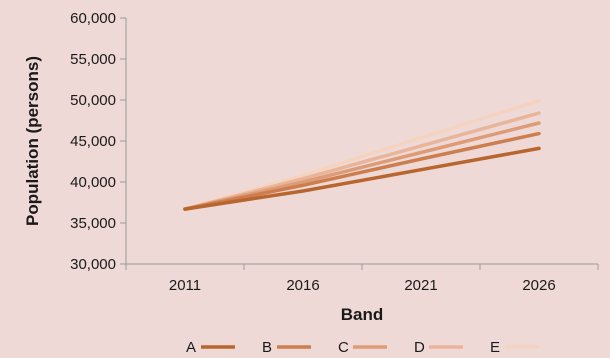 The image size is (610, 358). Describe the element at coordinates (362, 314) in the screenshot. I see `x-axis-title: Band` at that location.